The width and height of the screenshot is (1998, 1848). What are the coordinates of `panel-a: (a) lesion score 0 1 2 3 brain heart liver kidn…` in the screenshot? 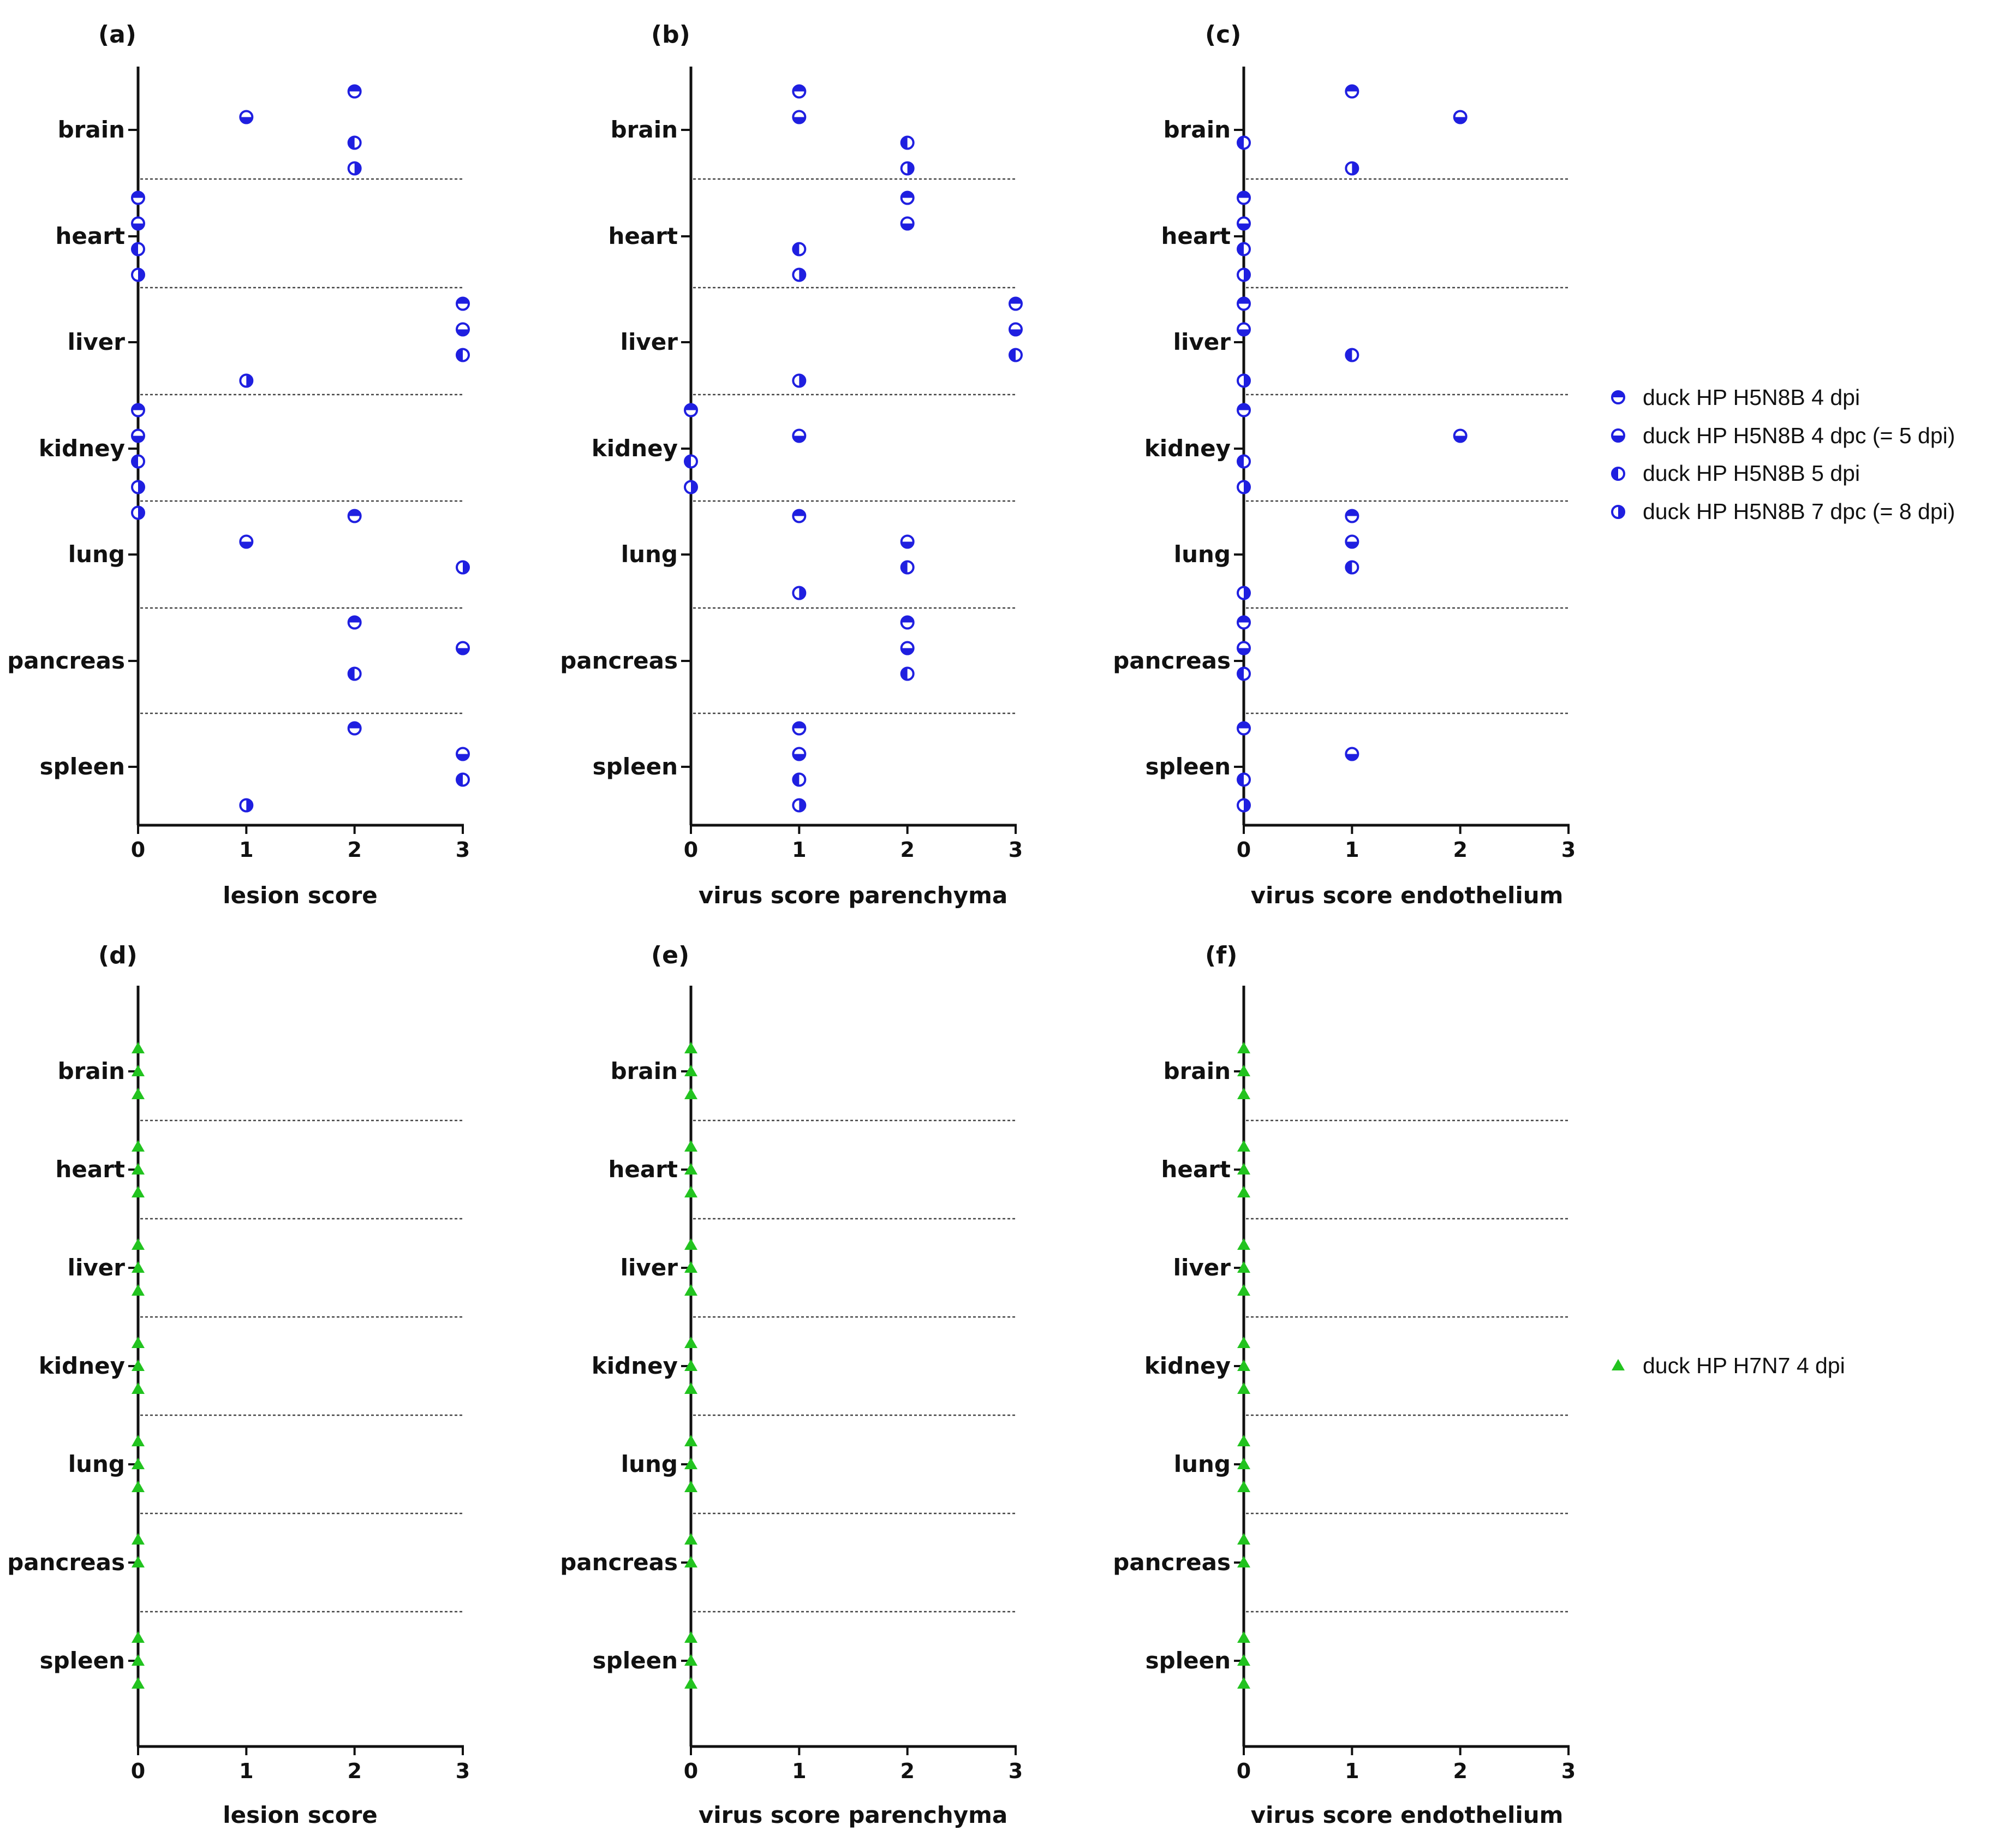 It's located at (238, 465).